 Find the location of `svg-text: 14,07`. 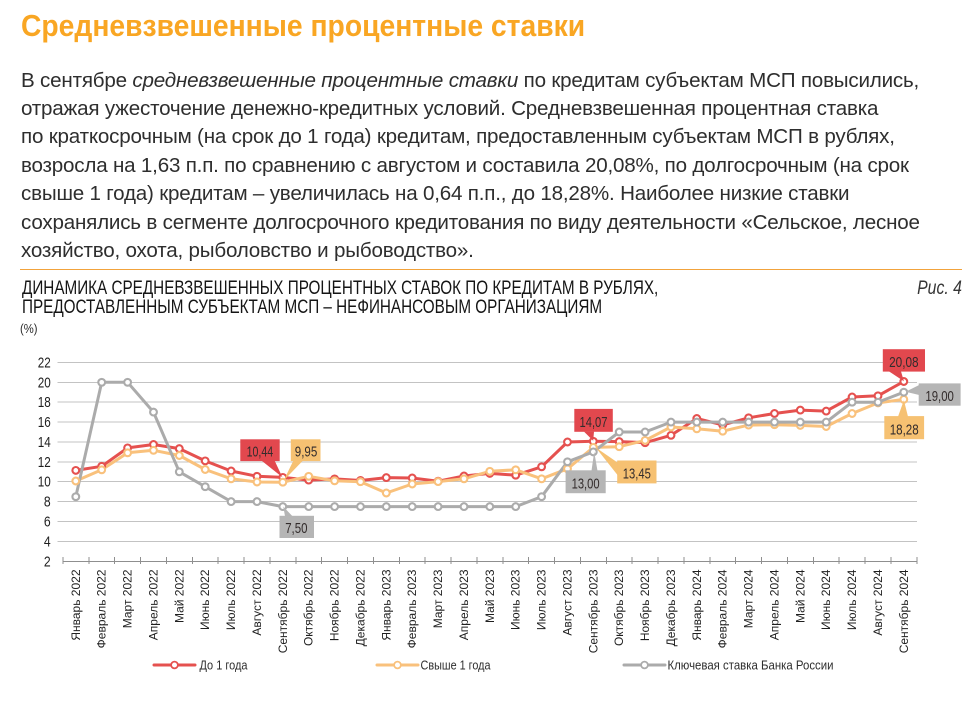

svg-text: 14,07 is located at coordinates (594, 422).